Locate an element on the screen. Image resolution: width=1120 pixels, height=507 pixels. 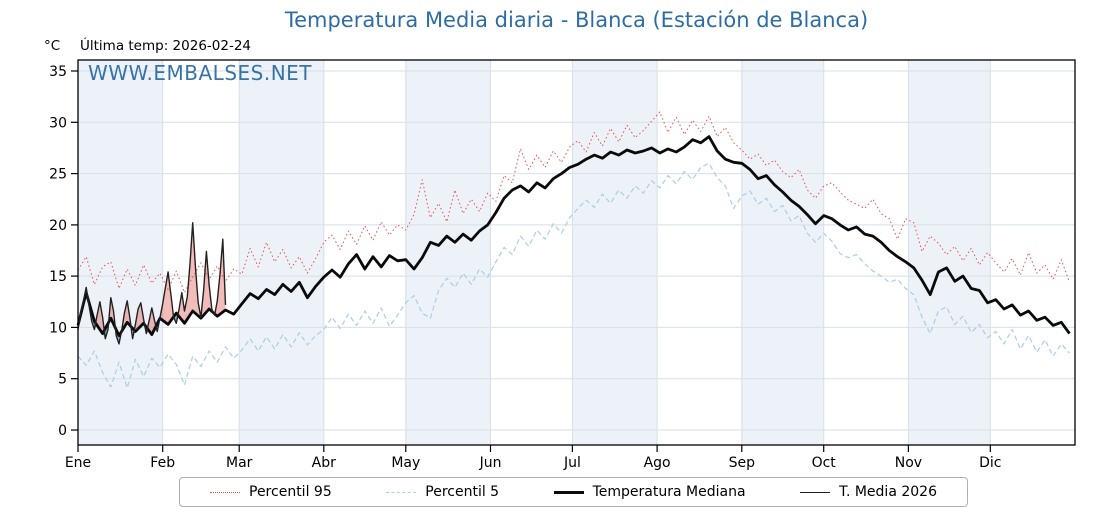
watermark: WWW.EMBALSES.NET is located at coordinates (200, 73).